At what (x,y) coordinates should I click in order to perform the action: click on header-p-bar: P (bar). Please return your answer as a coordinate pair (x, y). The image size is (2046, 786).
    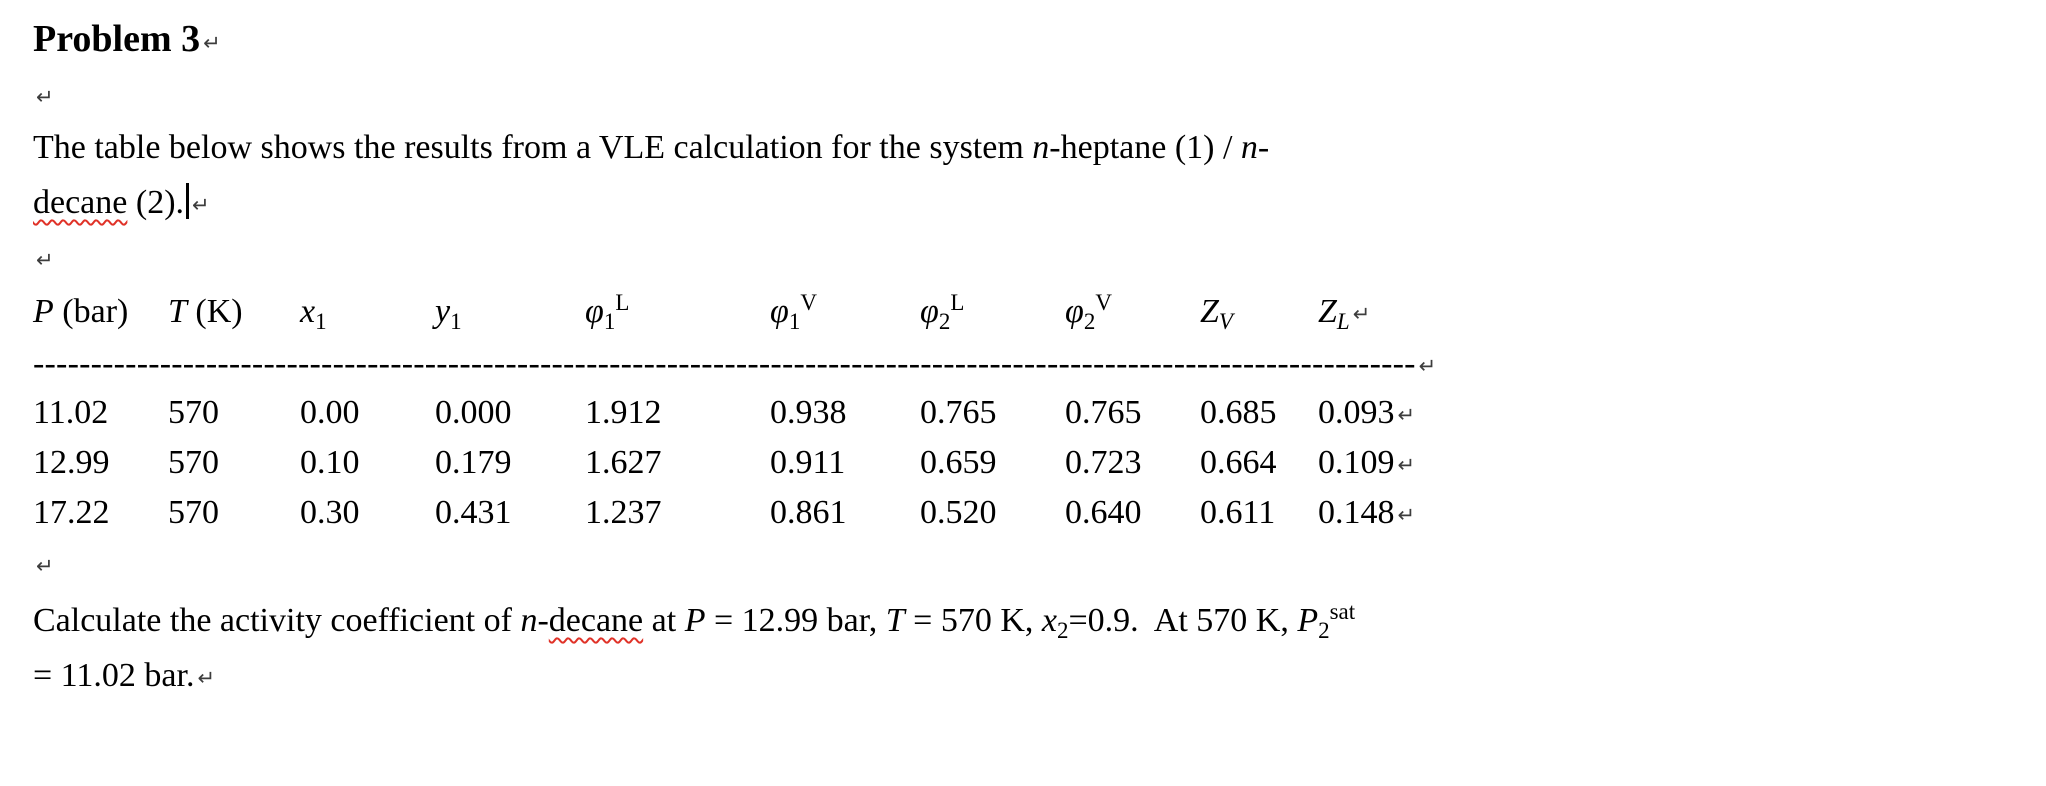
    Looking at the image, I should click on (100, 312).